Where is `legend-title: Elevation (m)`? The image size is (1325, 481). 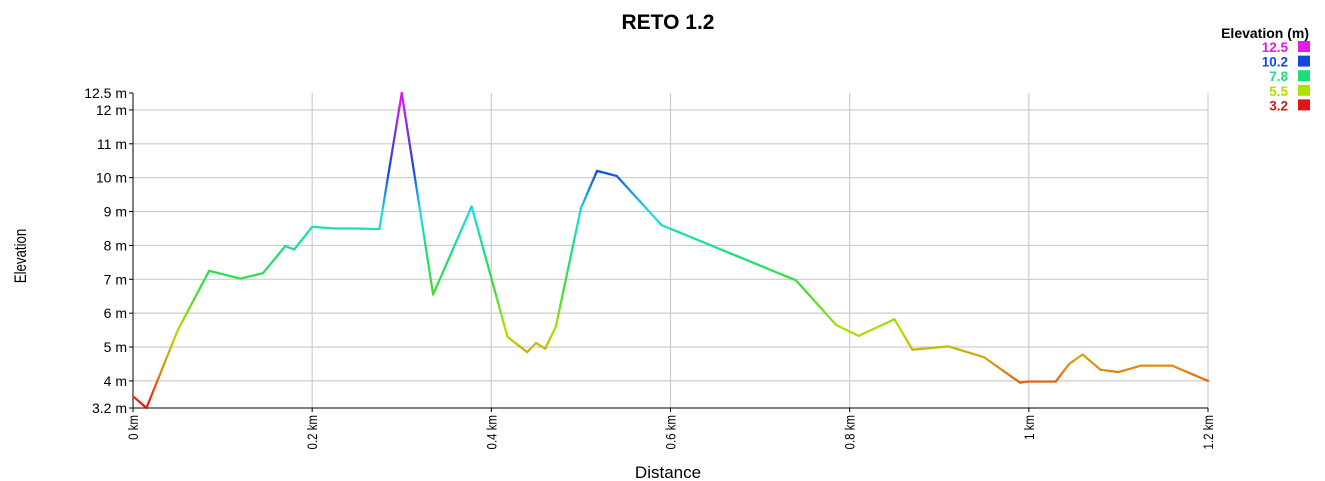 legend-title: Elevation (m) is located at coordinates (1265, 33).